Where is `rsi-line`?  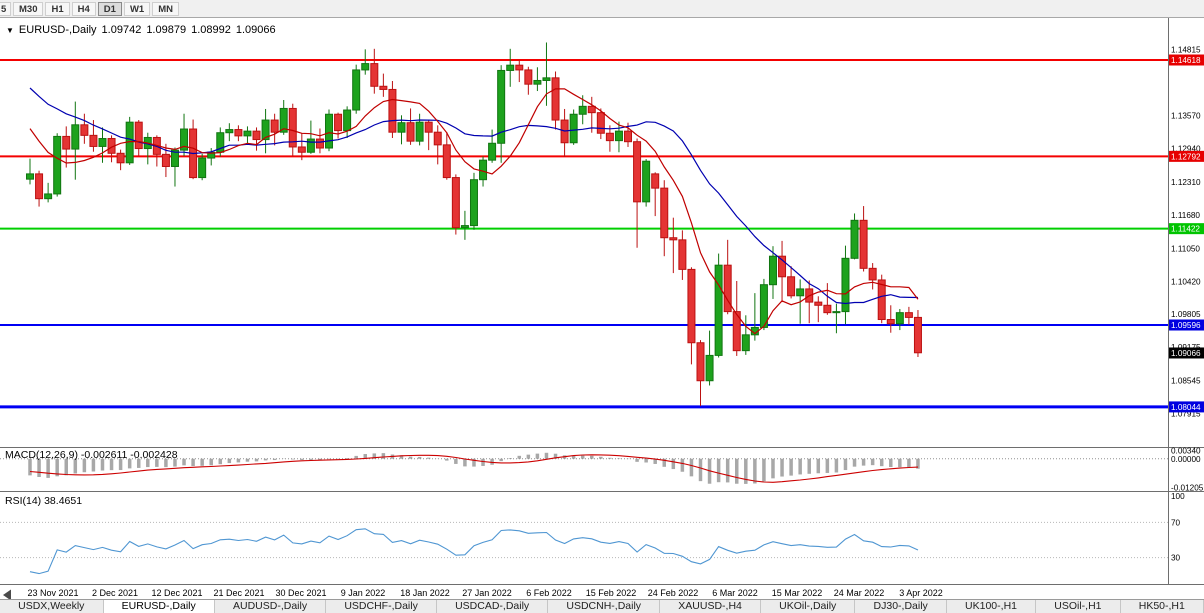
rsi-line is located at coordinates (474, 551).